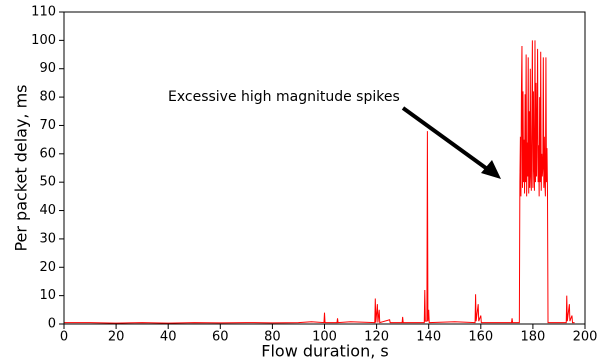 This screenshot has height=362, width=605. I want to click on y-tick-label: 50, so click(47, 182).